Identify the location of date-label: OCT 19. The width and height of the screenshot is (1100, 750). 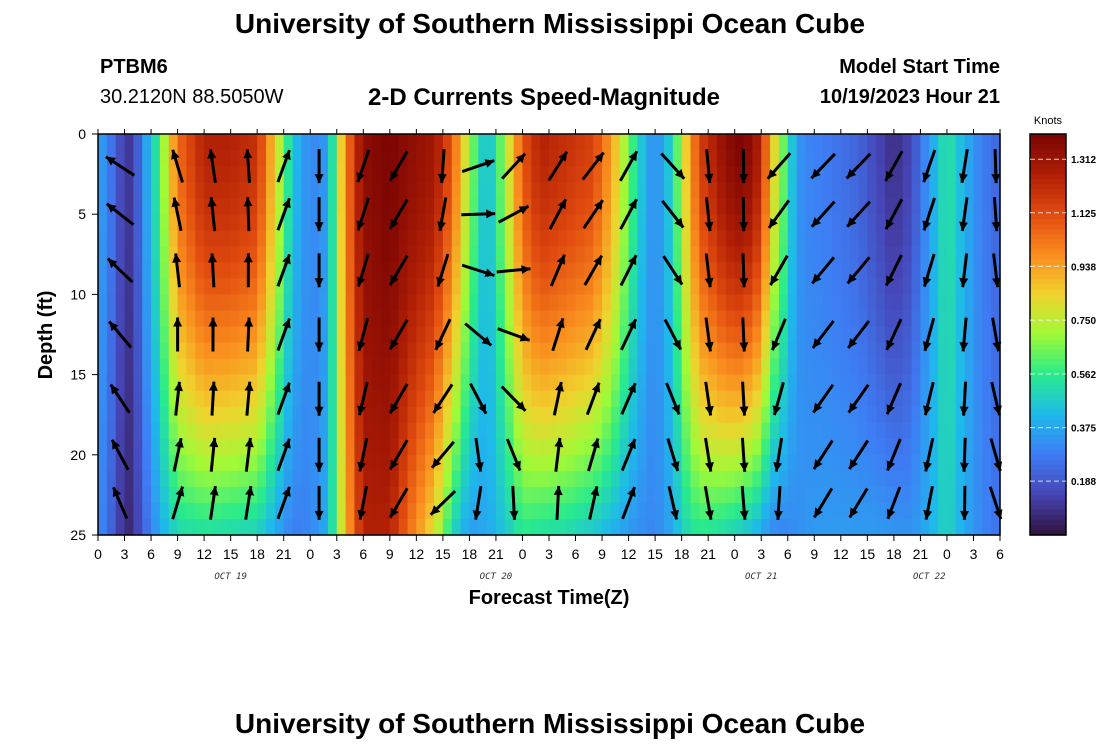
(230, 577).